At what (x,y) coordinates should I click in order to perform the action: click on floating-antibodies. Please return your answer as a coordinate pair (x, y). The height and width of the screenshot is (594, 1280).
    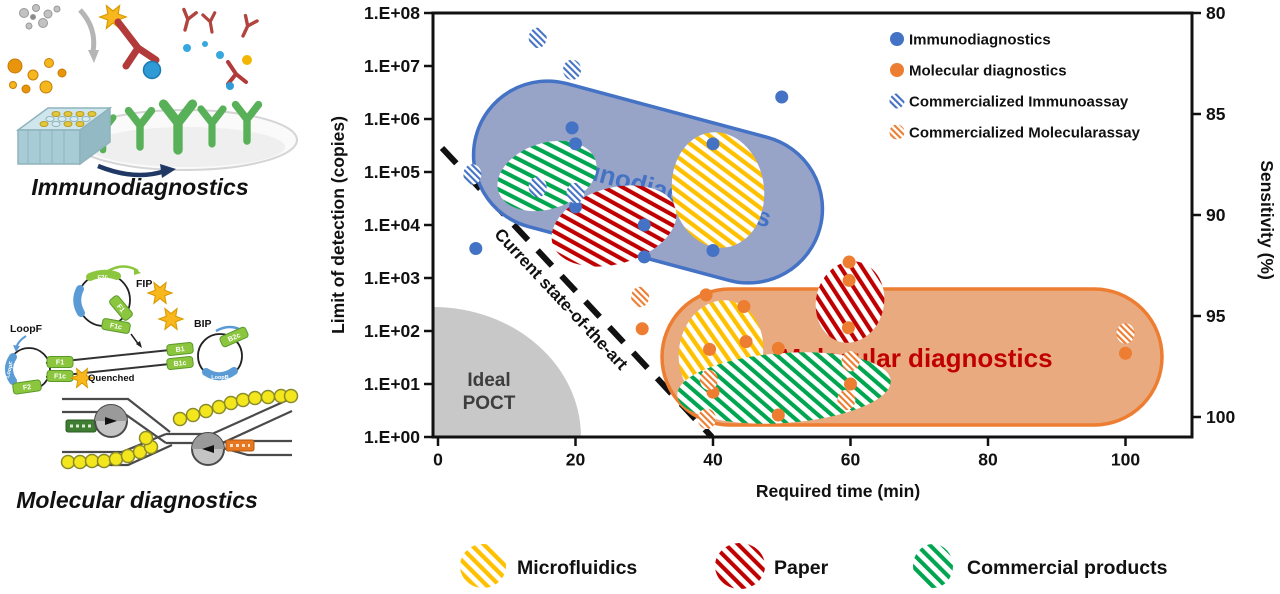
    Looking at the image, I should click on (218, 24).